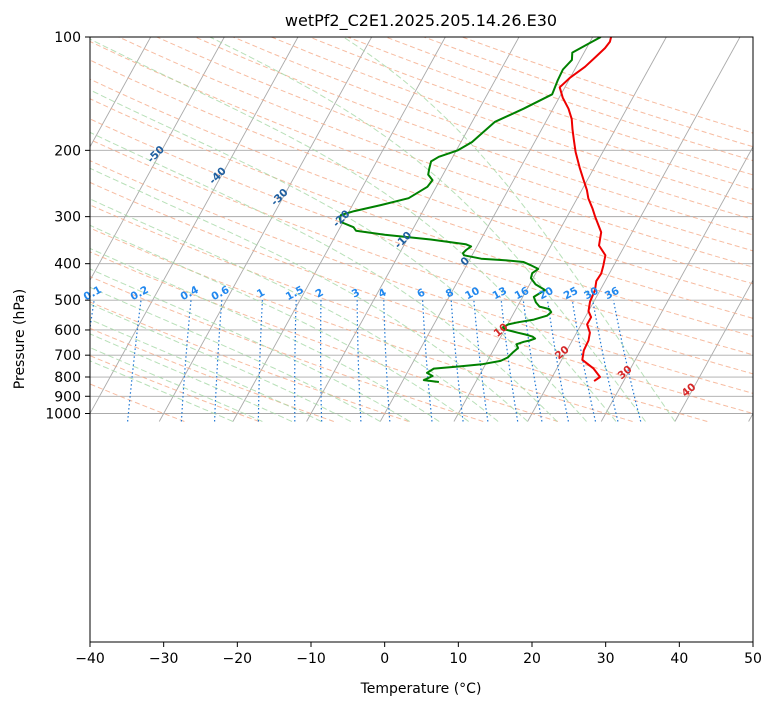  I want to click on x-tick-label: 0, so click(384, 659).